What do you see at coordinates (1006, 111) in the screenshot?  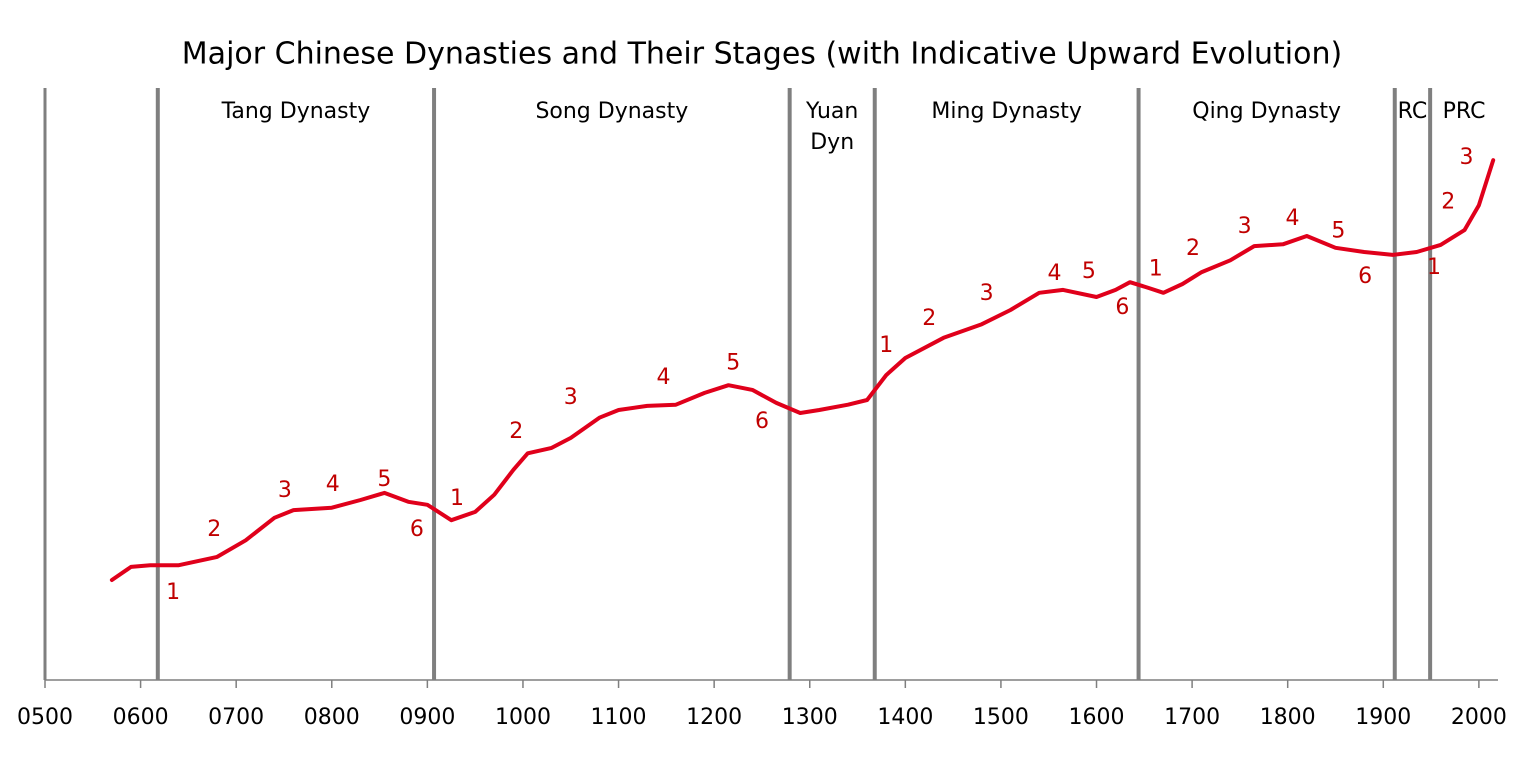 I see `dynasty-label: Ming Dynasty` at bounding box center [1006, 111].